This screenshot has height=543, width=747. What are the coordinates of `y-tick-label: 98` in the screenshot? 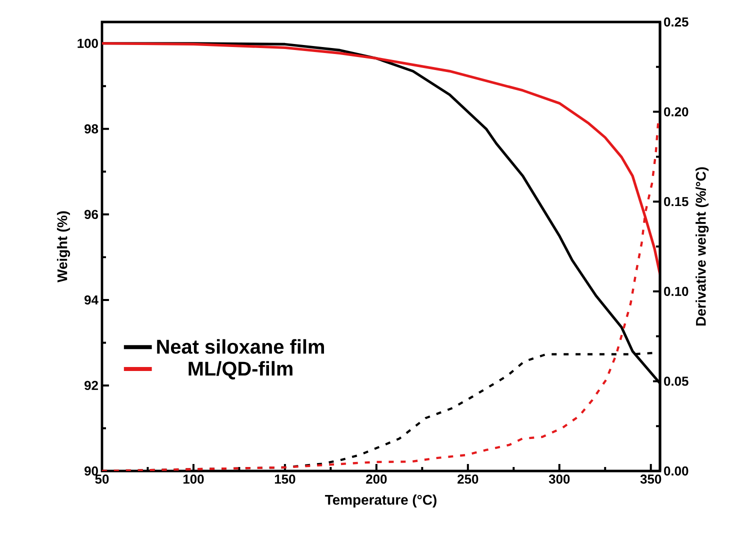 It's located at (91, 129).